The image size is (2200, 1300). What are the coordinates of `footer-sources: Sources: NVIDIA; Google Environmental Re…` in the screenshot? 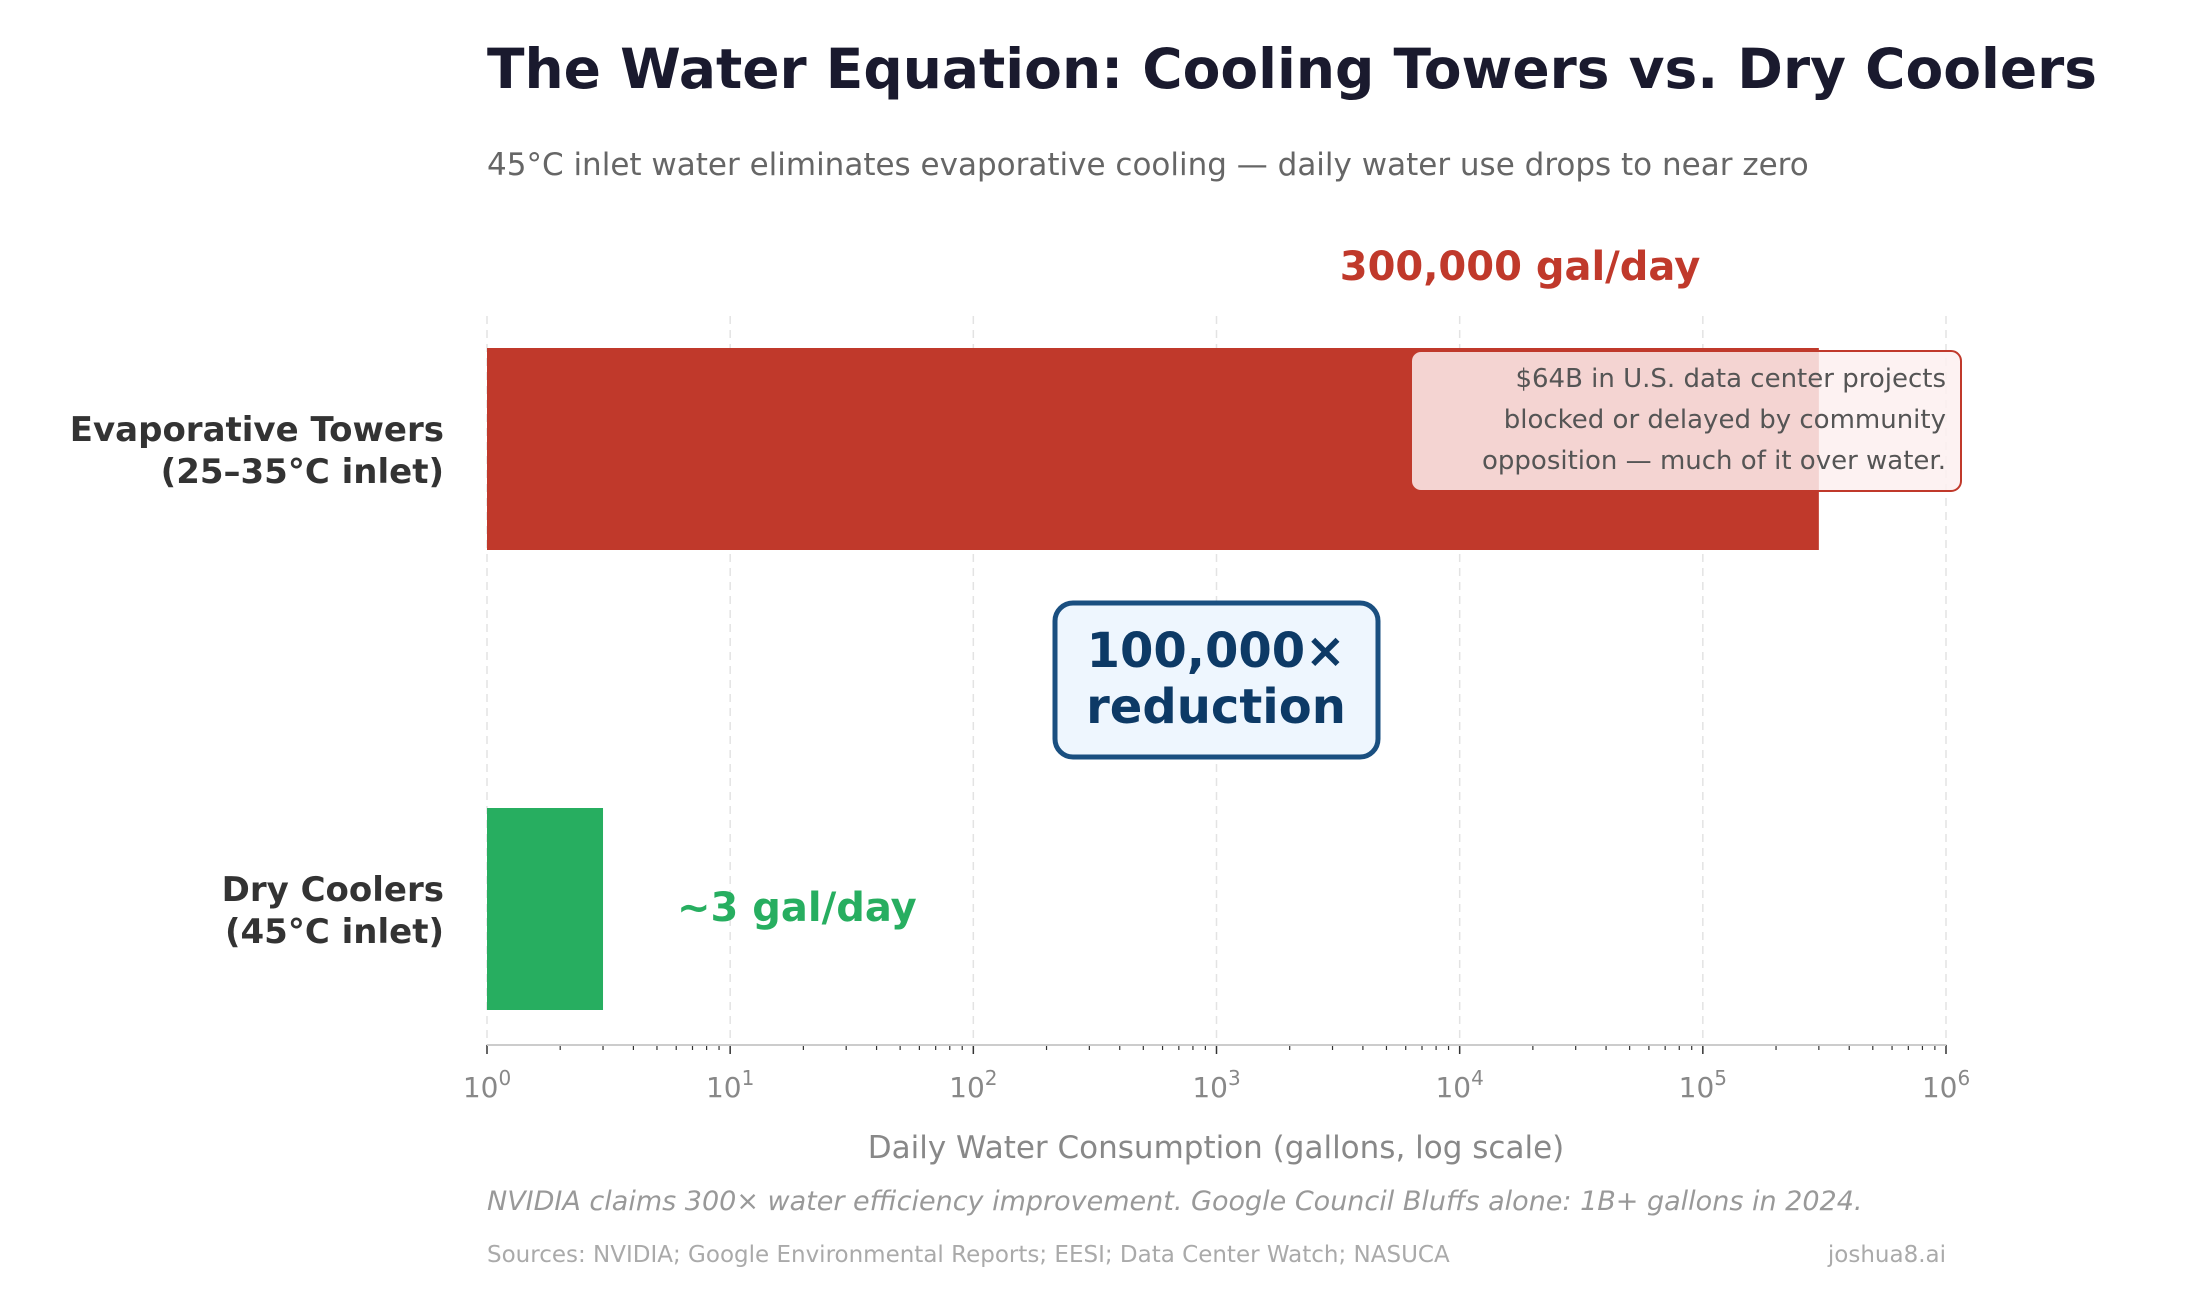 It's located at (968, 1255).